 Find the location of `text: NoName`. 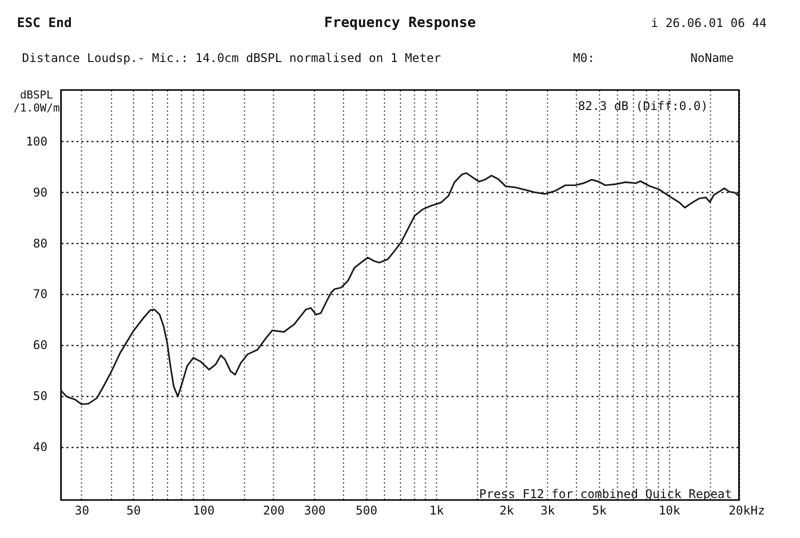

text: NoName is located at coordinates (712, 58).